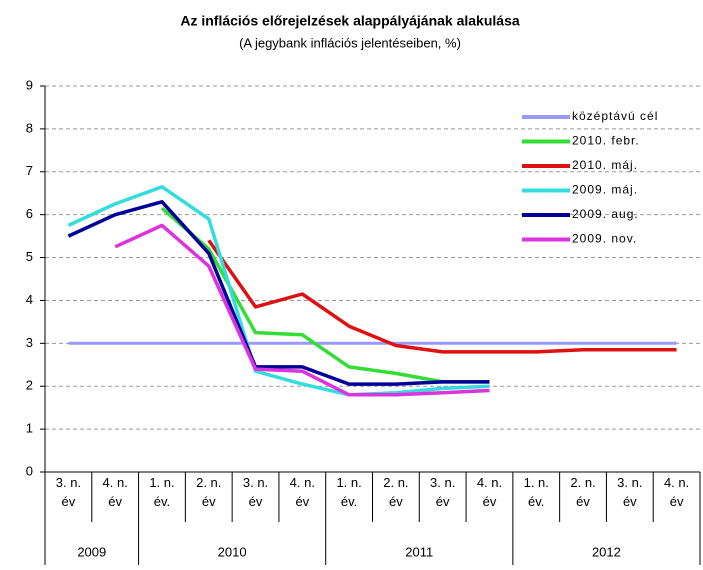  I want to click on legend-label: 2009. máj., so click(605, 190).